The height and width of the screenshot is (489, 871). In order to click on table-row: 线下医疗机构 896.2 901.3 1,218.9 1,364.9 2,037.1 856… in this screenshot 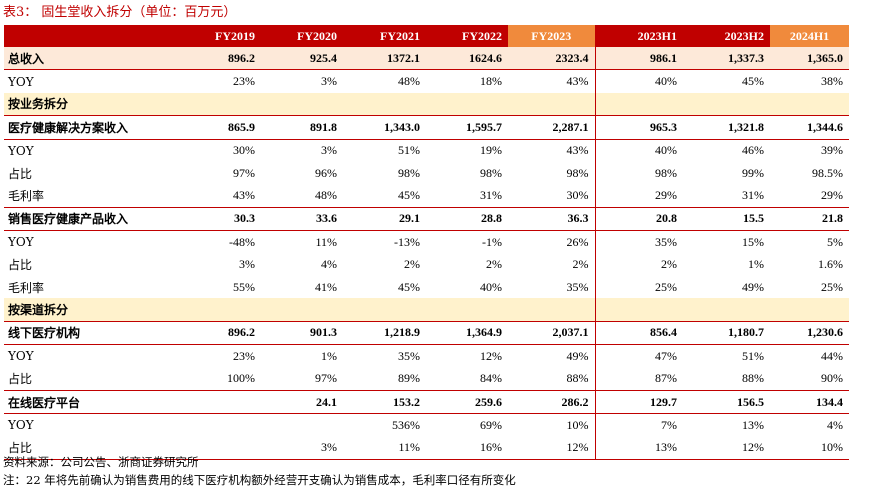, I will do `click(426, 333)`.